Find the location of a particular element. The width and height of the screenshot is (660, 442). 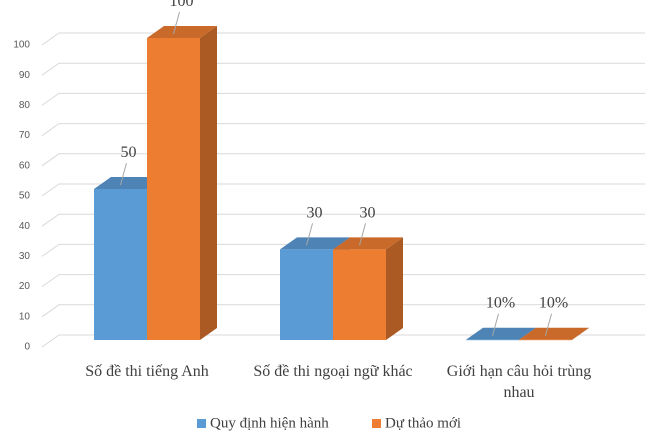

legend-label: Quy định hiện hành is located at coordinates (269, 423).